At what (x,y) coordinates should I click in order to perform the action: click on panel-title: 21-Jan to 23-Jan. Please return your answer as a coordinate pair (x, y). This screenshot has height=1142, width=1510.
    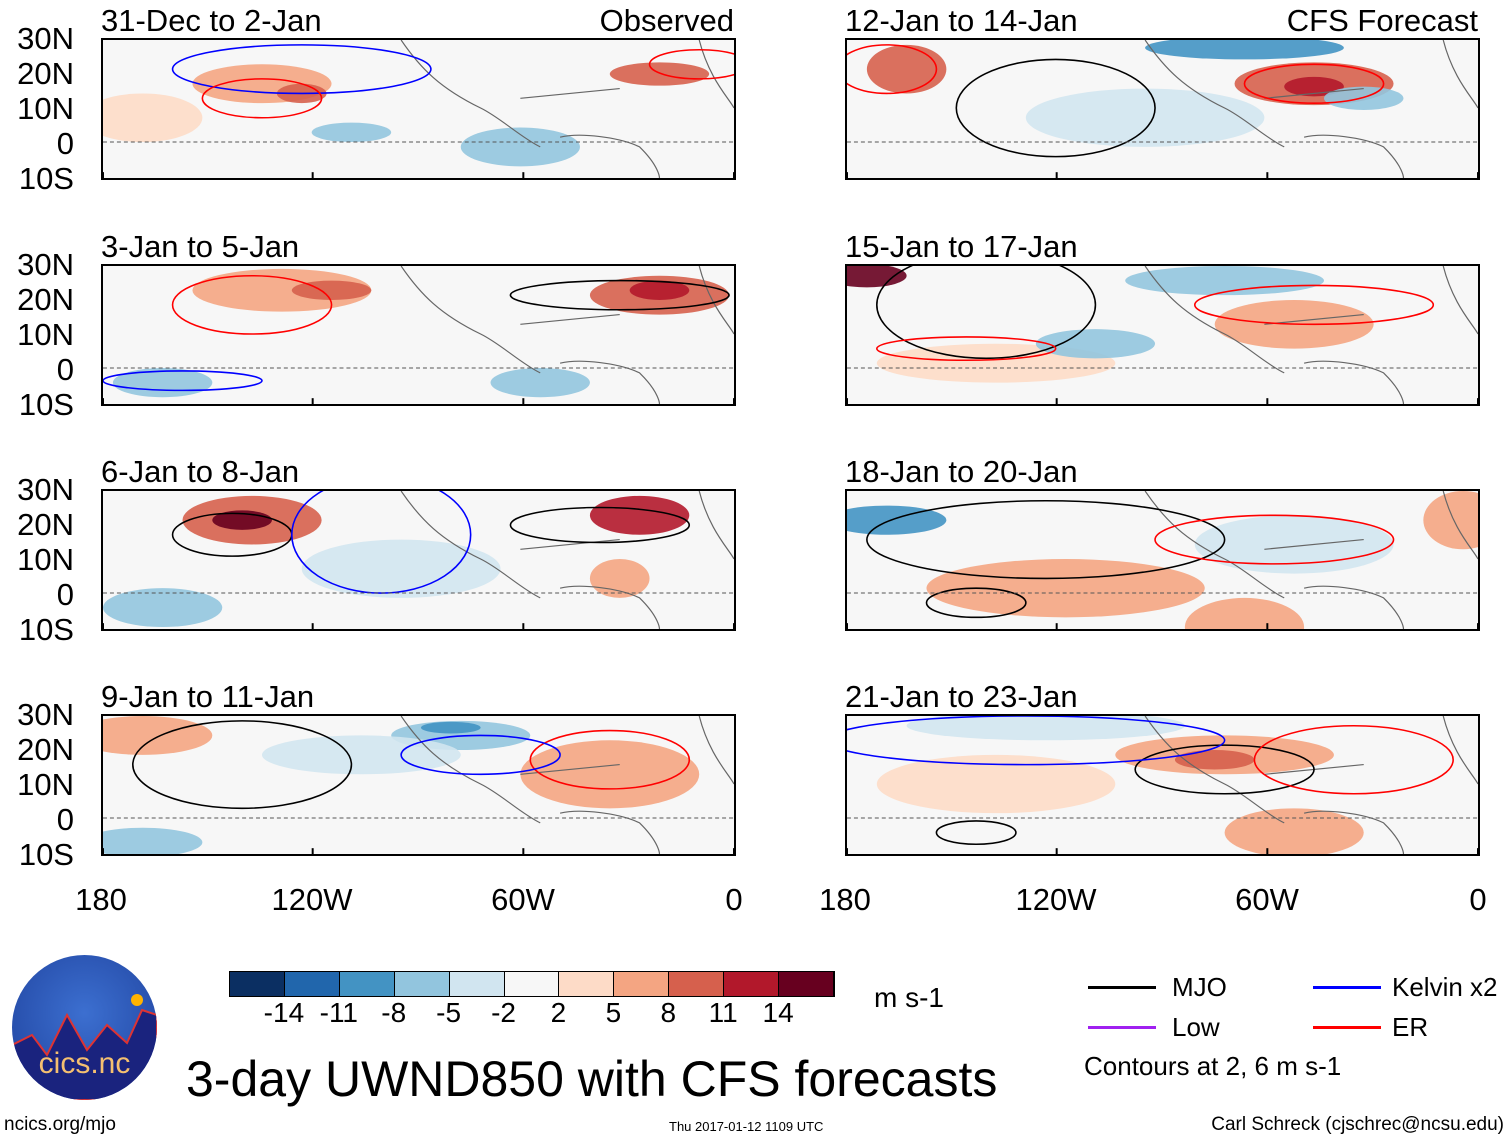
    Looking at the image, I should click on (961, 696).